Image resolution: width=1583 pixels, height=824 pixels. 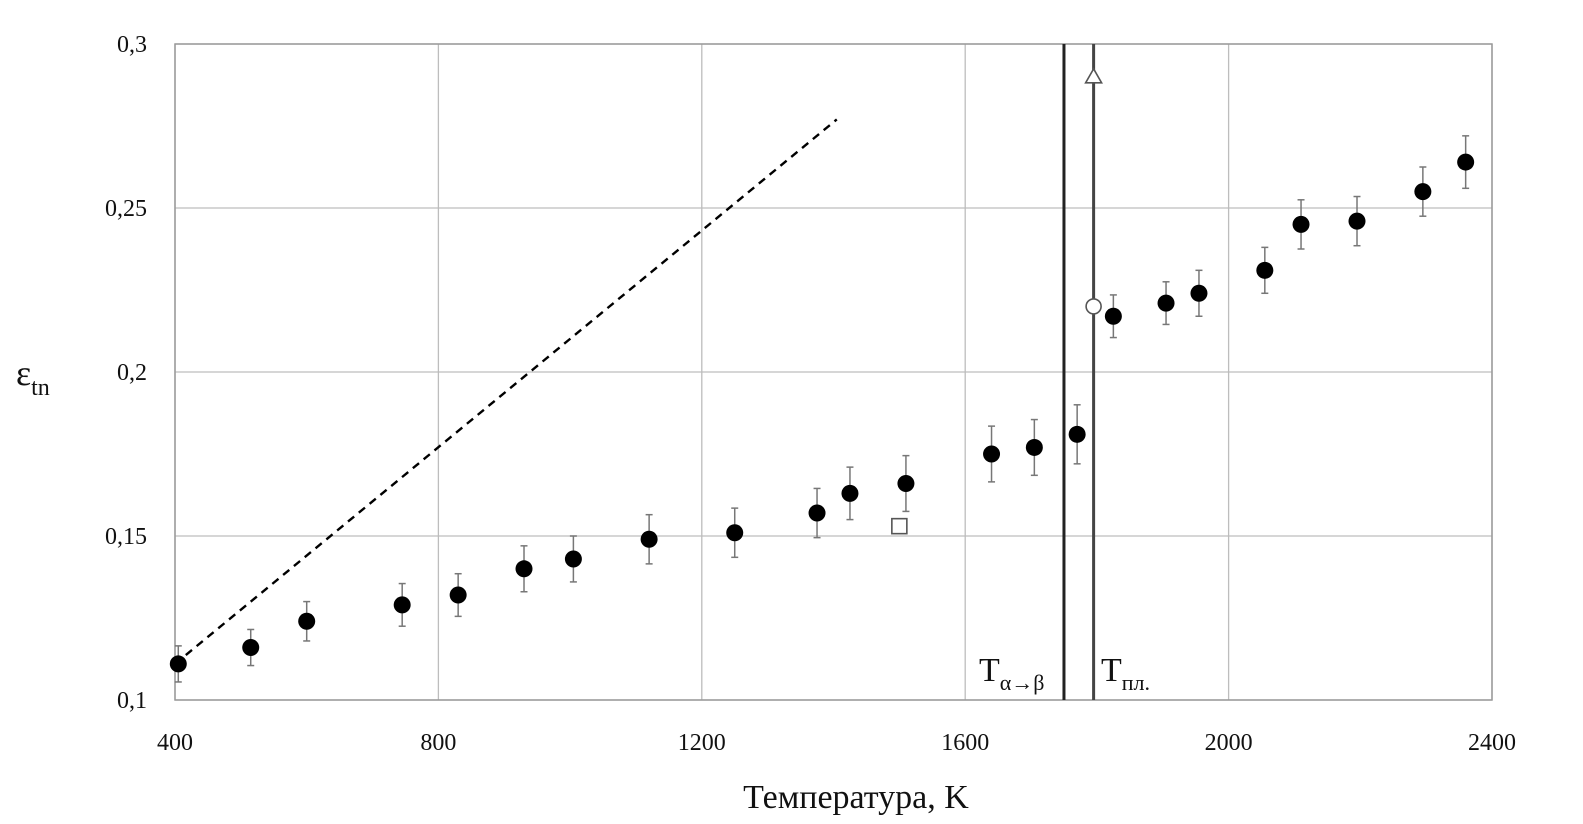 I want to click on y-axis-symbol: ε, so click(x=23, y=373).